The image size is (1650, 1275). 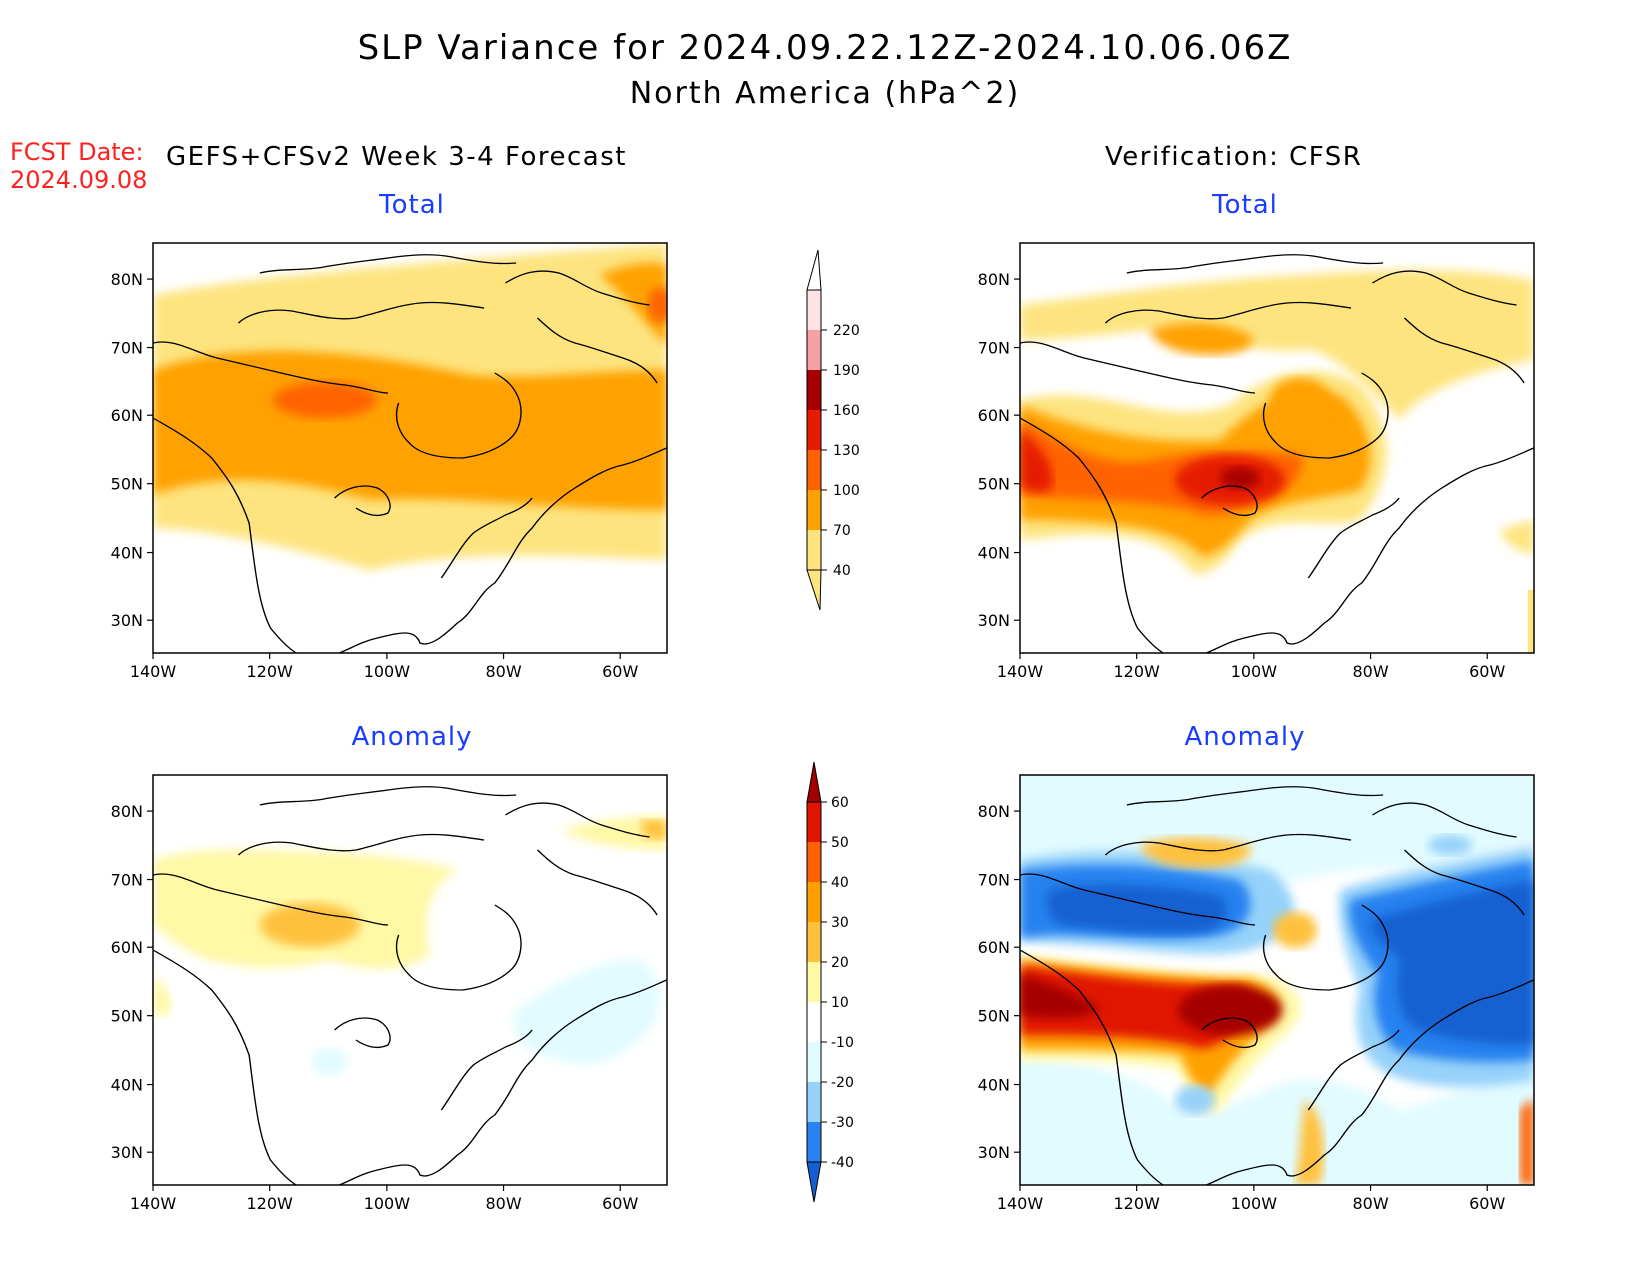 I want to click on panel-title-forecast-anomaly: Anomaly, so click(x=412, y=737).